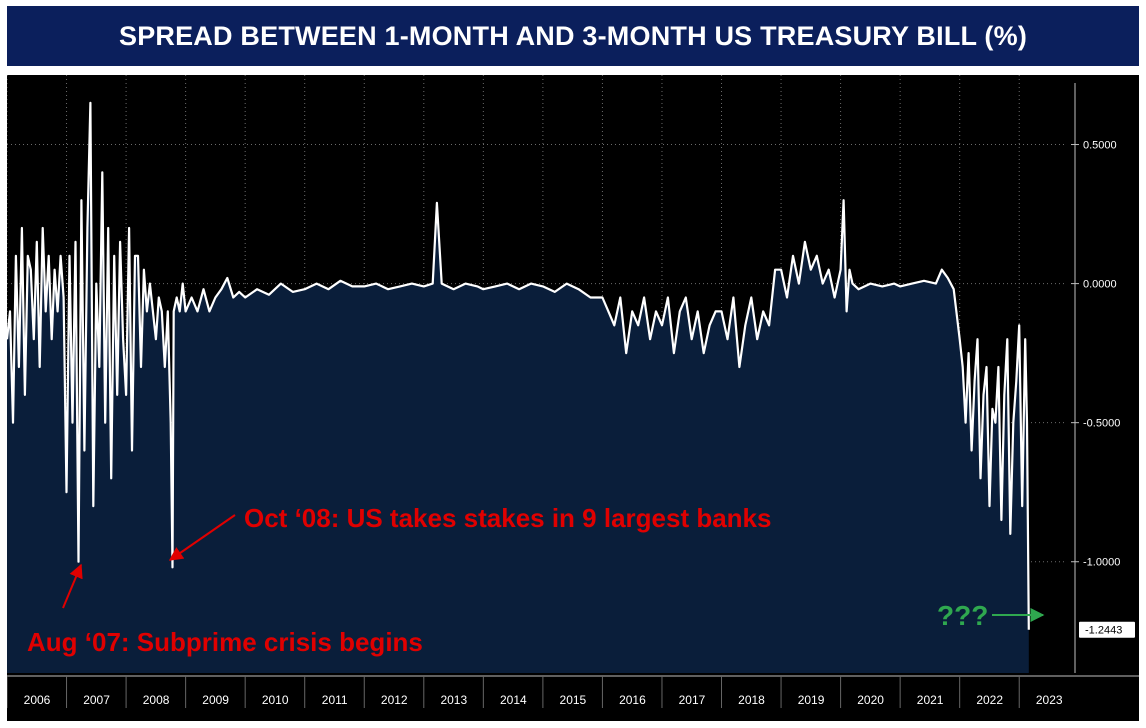 This screenshot has width=1146, height=728. Describe the element at coordinates (930, 700) in the screenshot. I see `x-tick-label: 2021` at that location.